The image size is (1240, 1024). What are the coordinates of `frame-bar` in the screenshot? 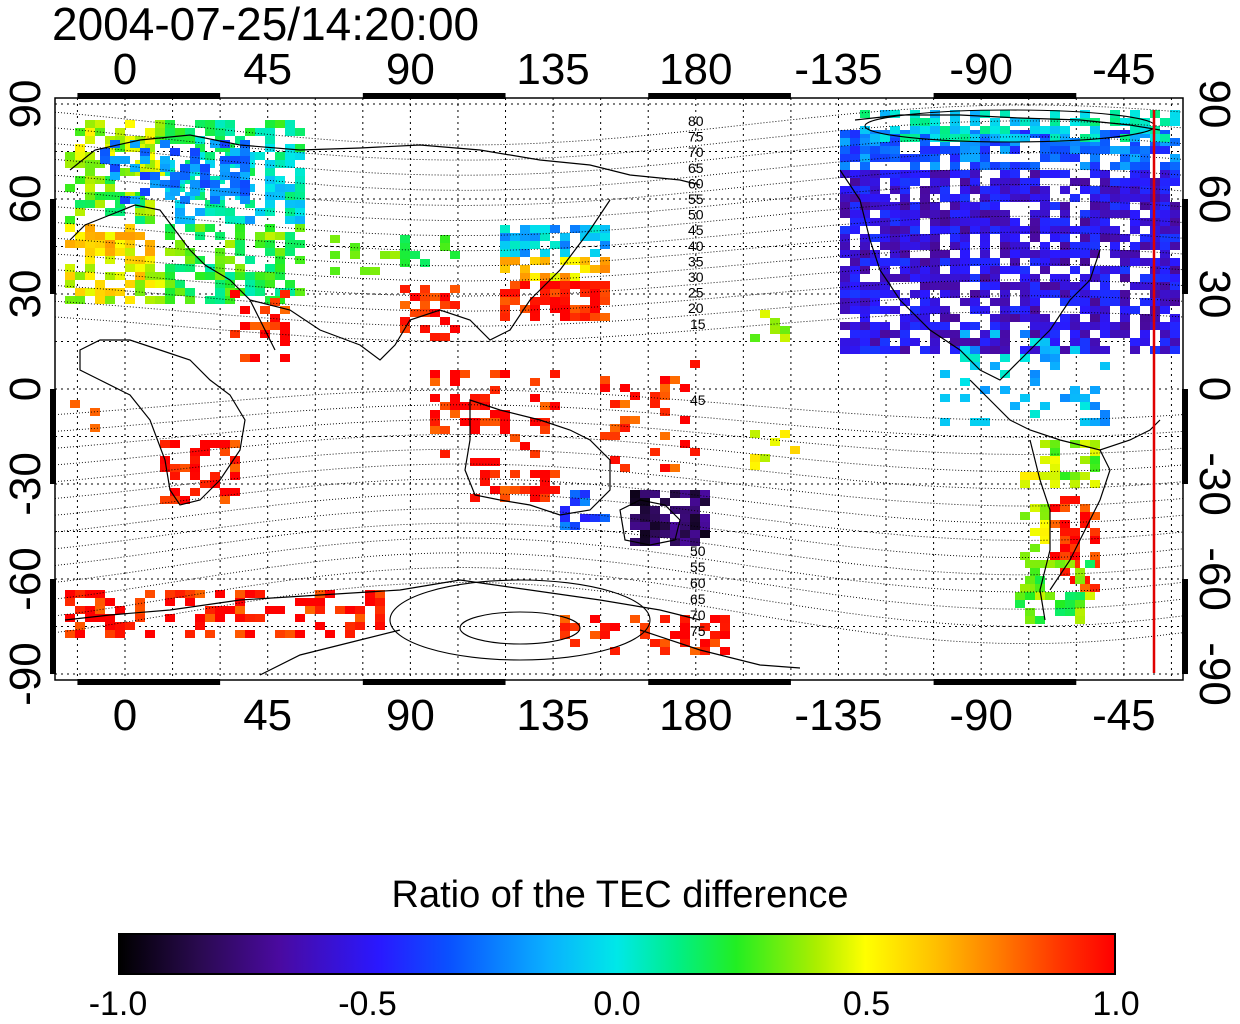 It's located at (719, 682).